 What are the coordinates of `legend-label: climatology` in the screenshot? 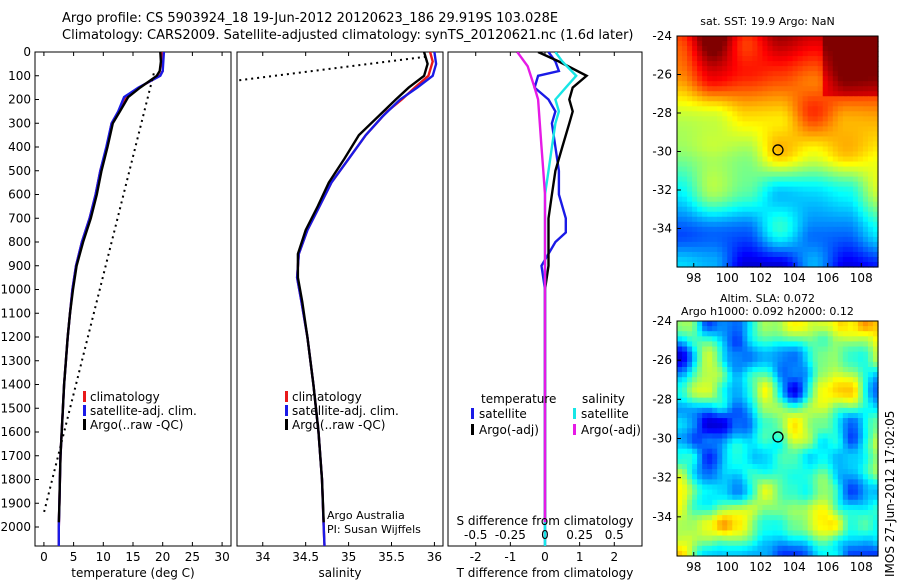 It's located at (327, 397).